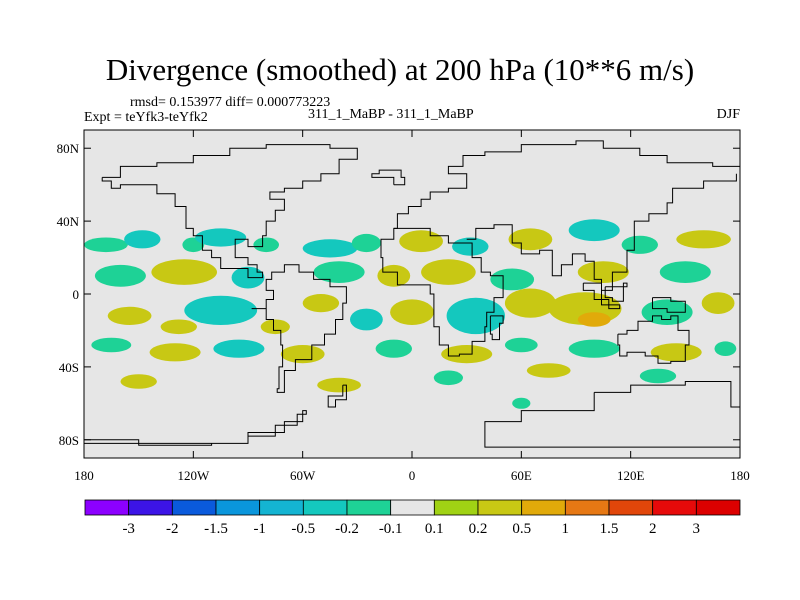 This screenshot has width=800, height=600. What do you see at coordinates (303, 529) in the screenshot?
I see `colorbar-label-4: -0.5` at bounding box center [303, 529].